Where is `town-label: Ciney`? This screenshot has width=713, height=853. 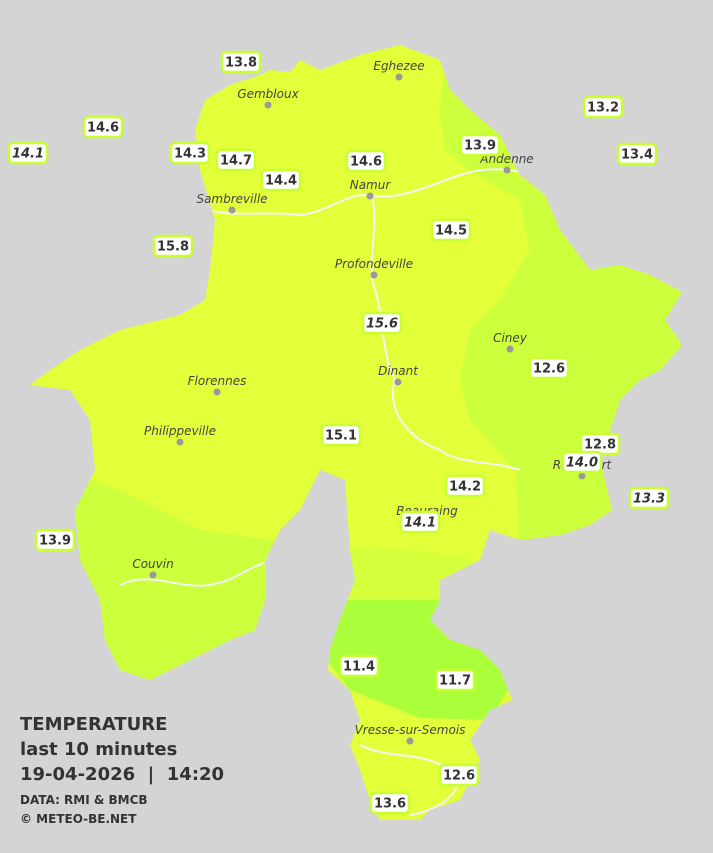
town-label: Ciney is located at coordinates (510, 338).